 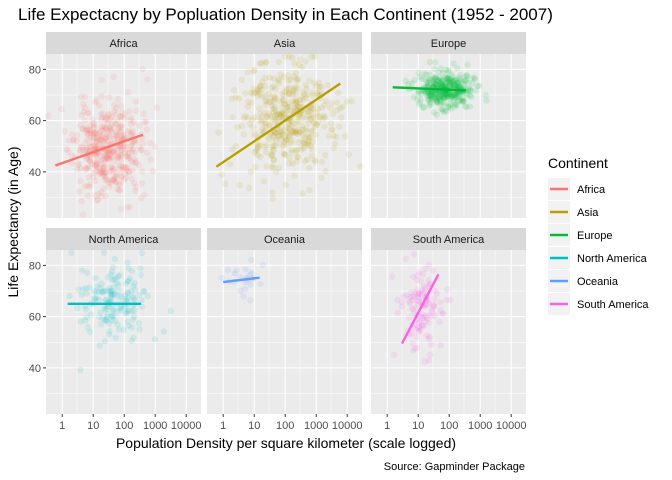 I want to click on trend-line-asia, so click(x=278, y=125).